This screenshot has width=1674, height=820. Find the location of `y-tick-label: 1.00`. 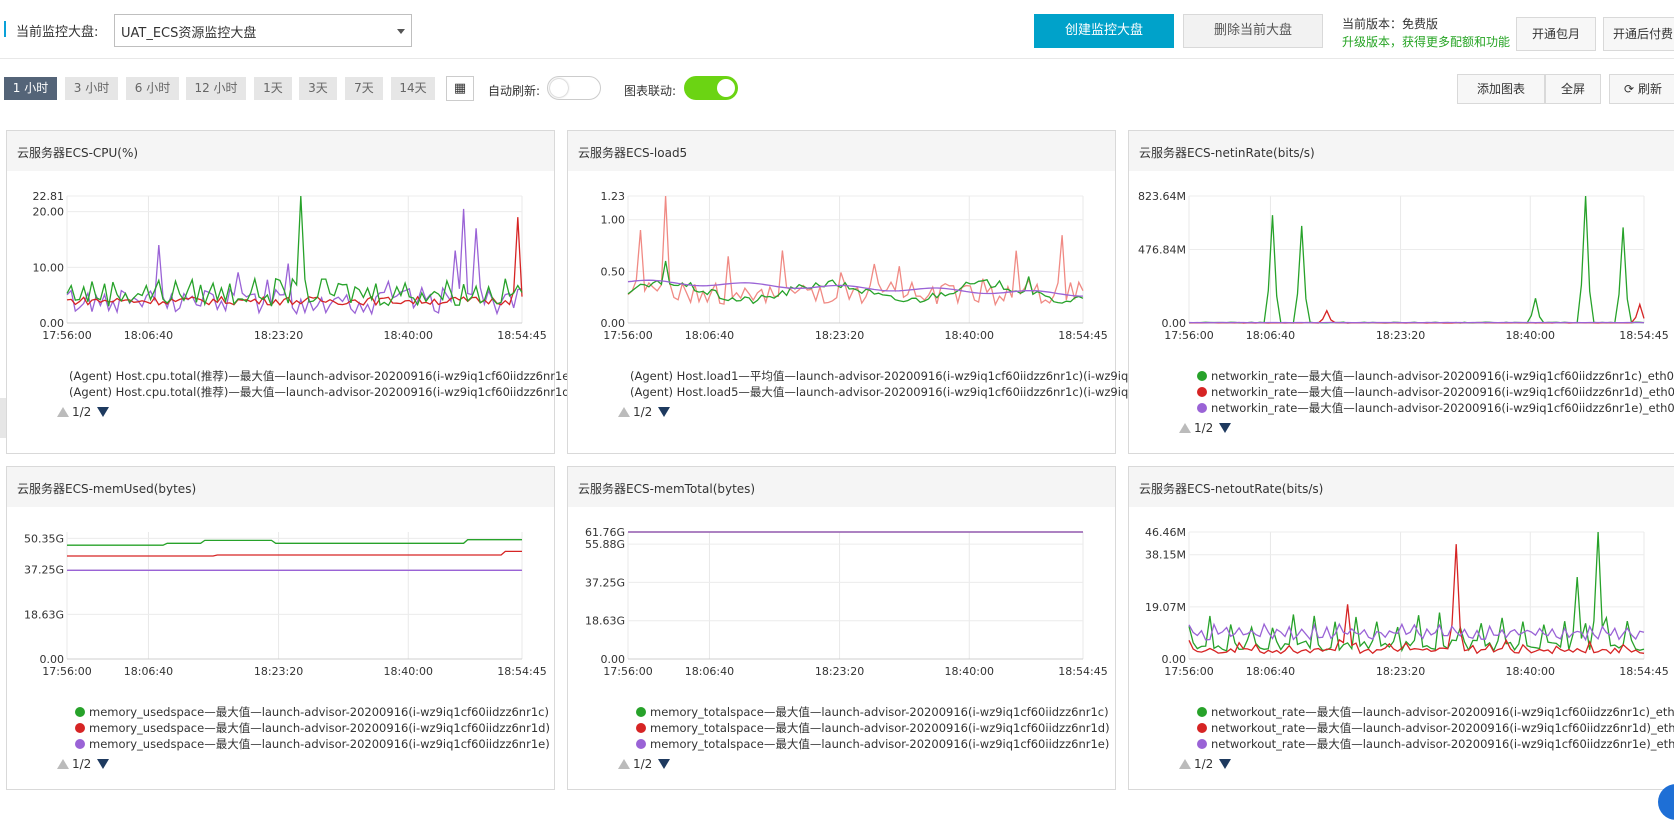

y-tick-label: 1.00 is located at coordinates (613, 220).